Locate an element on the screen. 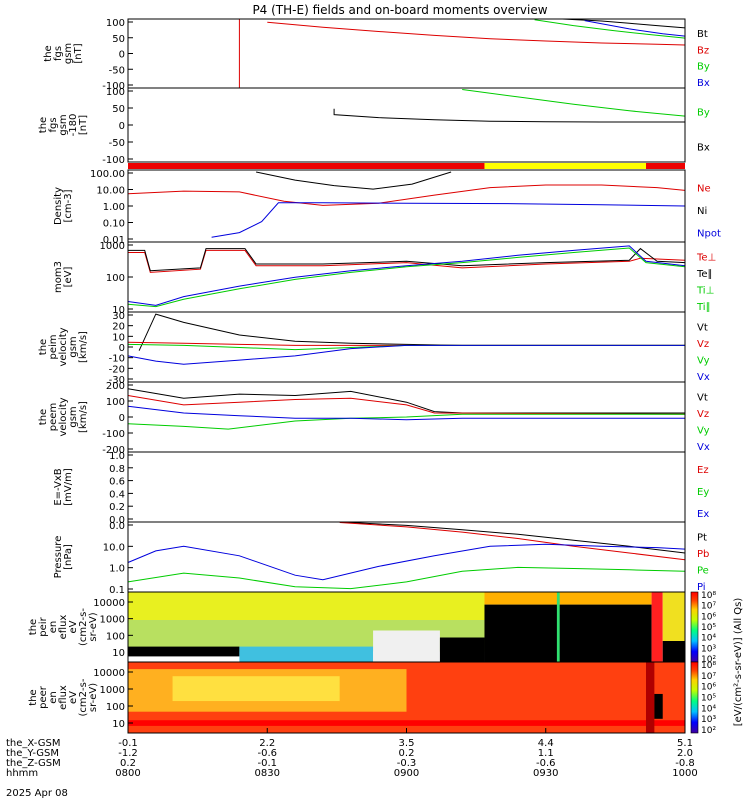 The width and height of the screenshot is (750, 800). series-line-Te⊥ is located at coordinates (407, 261).